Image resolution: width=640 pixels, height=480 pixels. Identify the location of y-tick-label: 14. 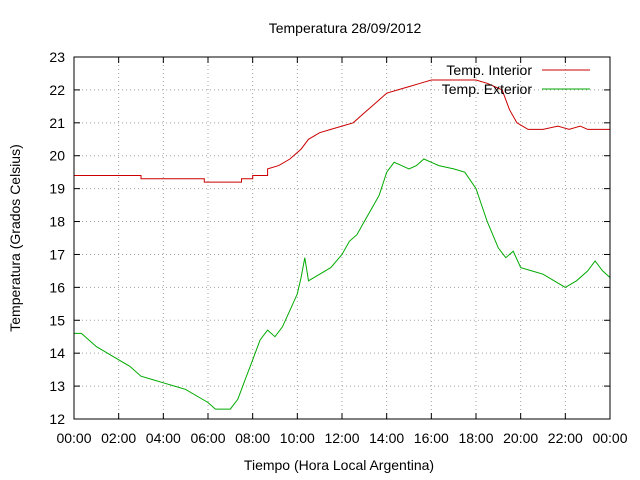
(57, 353).